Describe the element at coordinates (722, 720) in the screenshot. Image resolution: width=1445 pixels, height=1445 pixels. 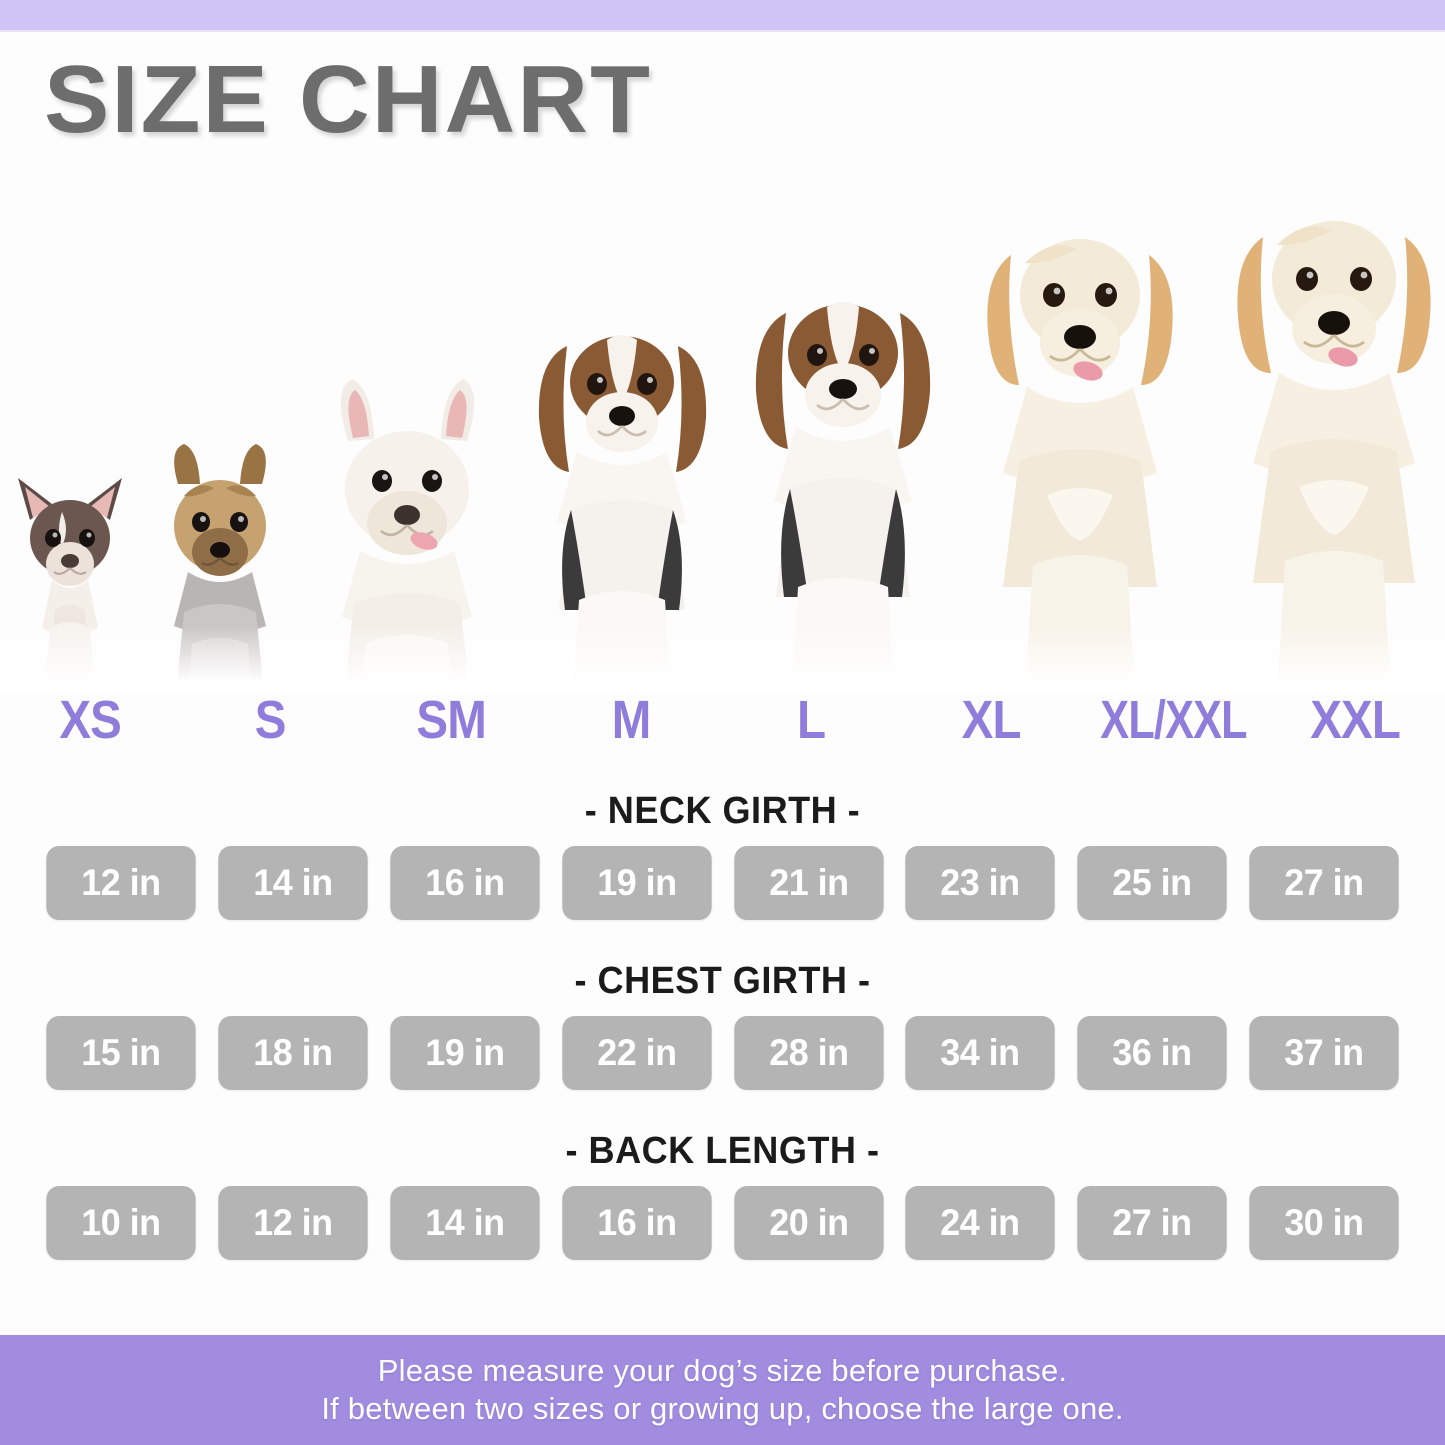
I see `size-label-row: XS S SM M L XL XL/XXL XXL` at that location.